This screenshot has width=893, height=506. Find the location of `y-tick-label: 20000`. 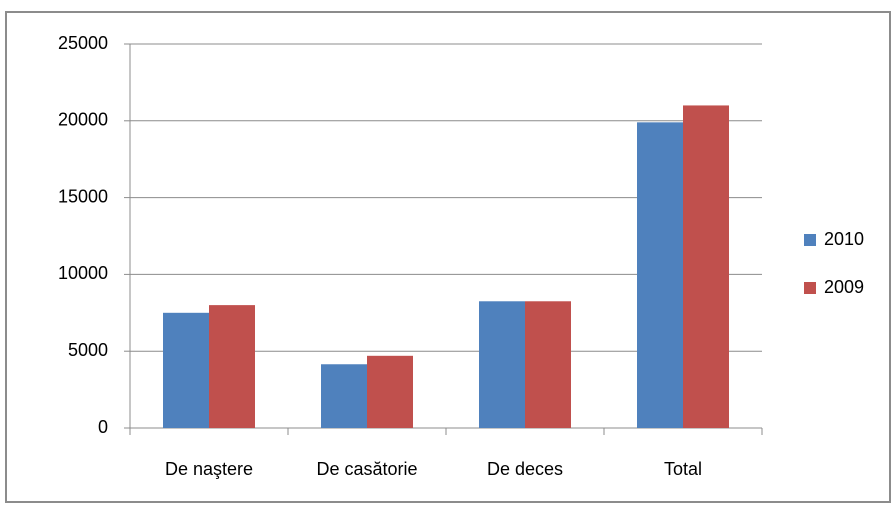

y-tick-label: 20000 is located at coordinates (83, 120).